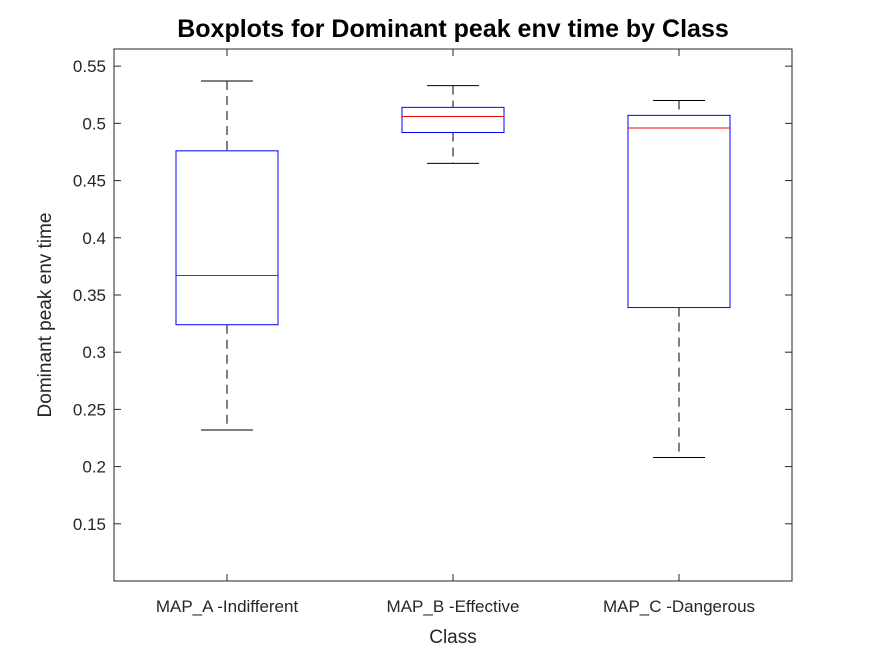 The height and width of the screenshot is (656, 875). Describe the element at coordinates (45, 315) in the screenshot. I see `y-axis-title: Dominant peak env time` at that location.